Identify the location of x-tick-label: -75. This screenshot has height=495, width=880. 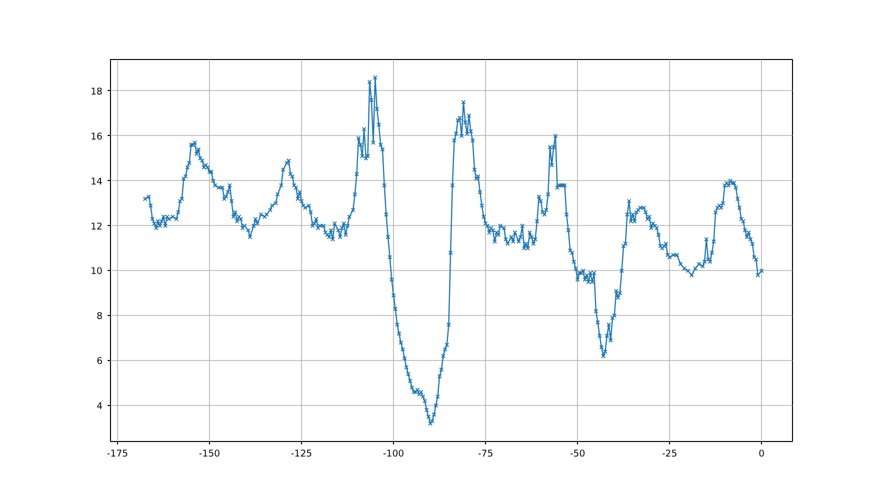
(486, 454).